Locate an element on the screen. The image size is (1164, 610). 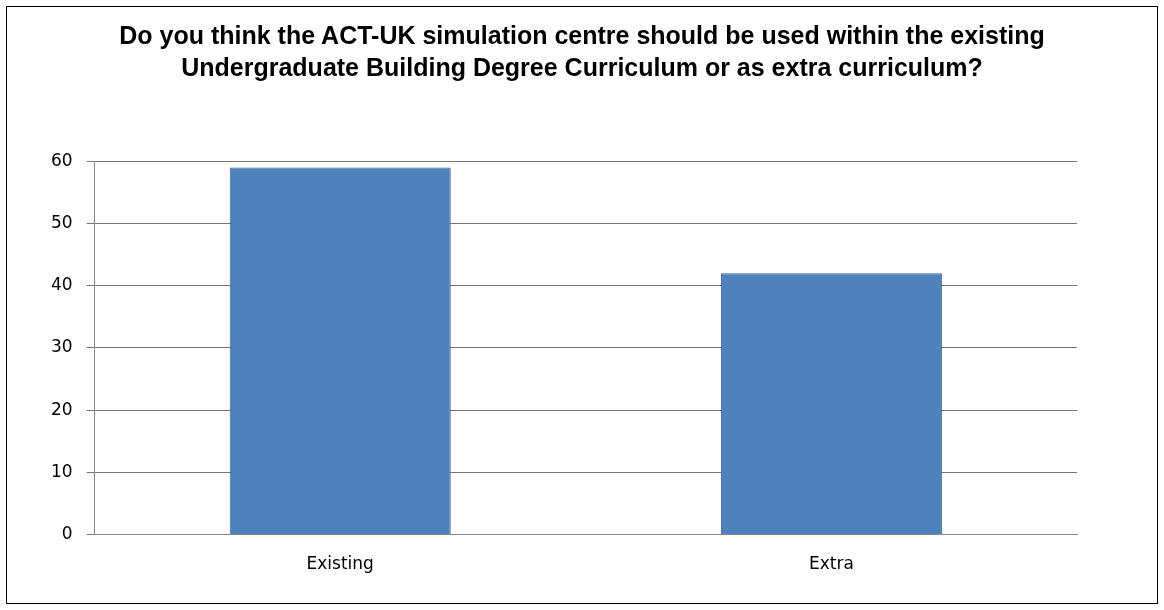
chart-title: Do you think the ACT-UK simulation centre should be used within the existing Undergraduate Building Degree Curriculum or as extra curriculum? is located at coordinates (582, 51).